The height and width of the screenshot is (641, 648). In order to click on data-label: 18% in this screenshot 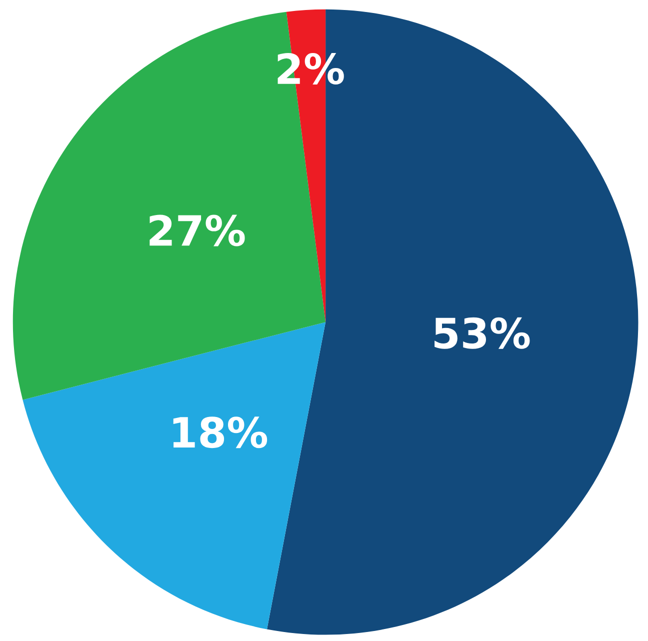, I will do `click(220, 432)`.